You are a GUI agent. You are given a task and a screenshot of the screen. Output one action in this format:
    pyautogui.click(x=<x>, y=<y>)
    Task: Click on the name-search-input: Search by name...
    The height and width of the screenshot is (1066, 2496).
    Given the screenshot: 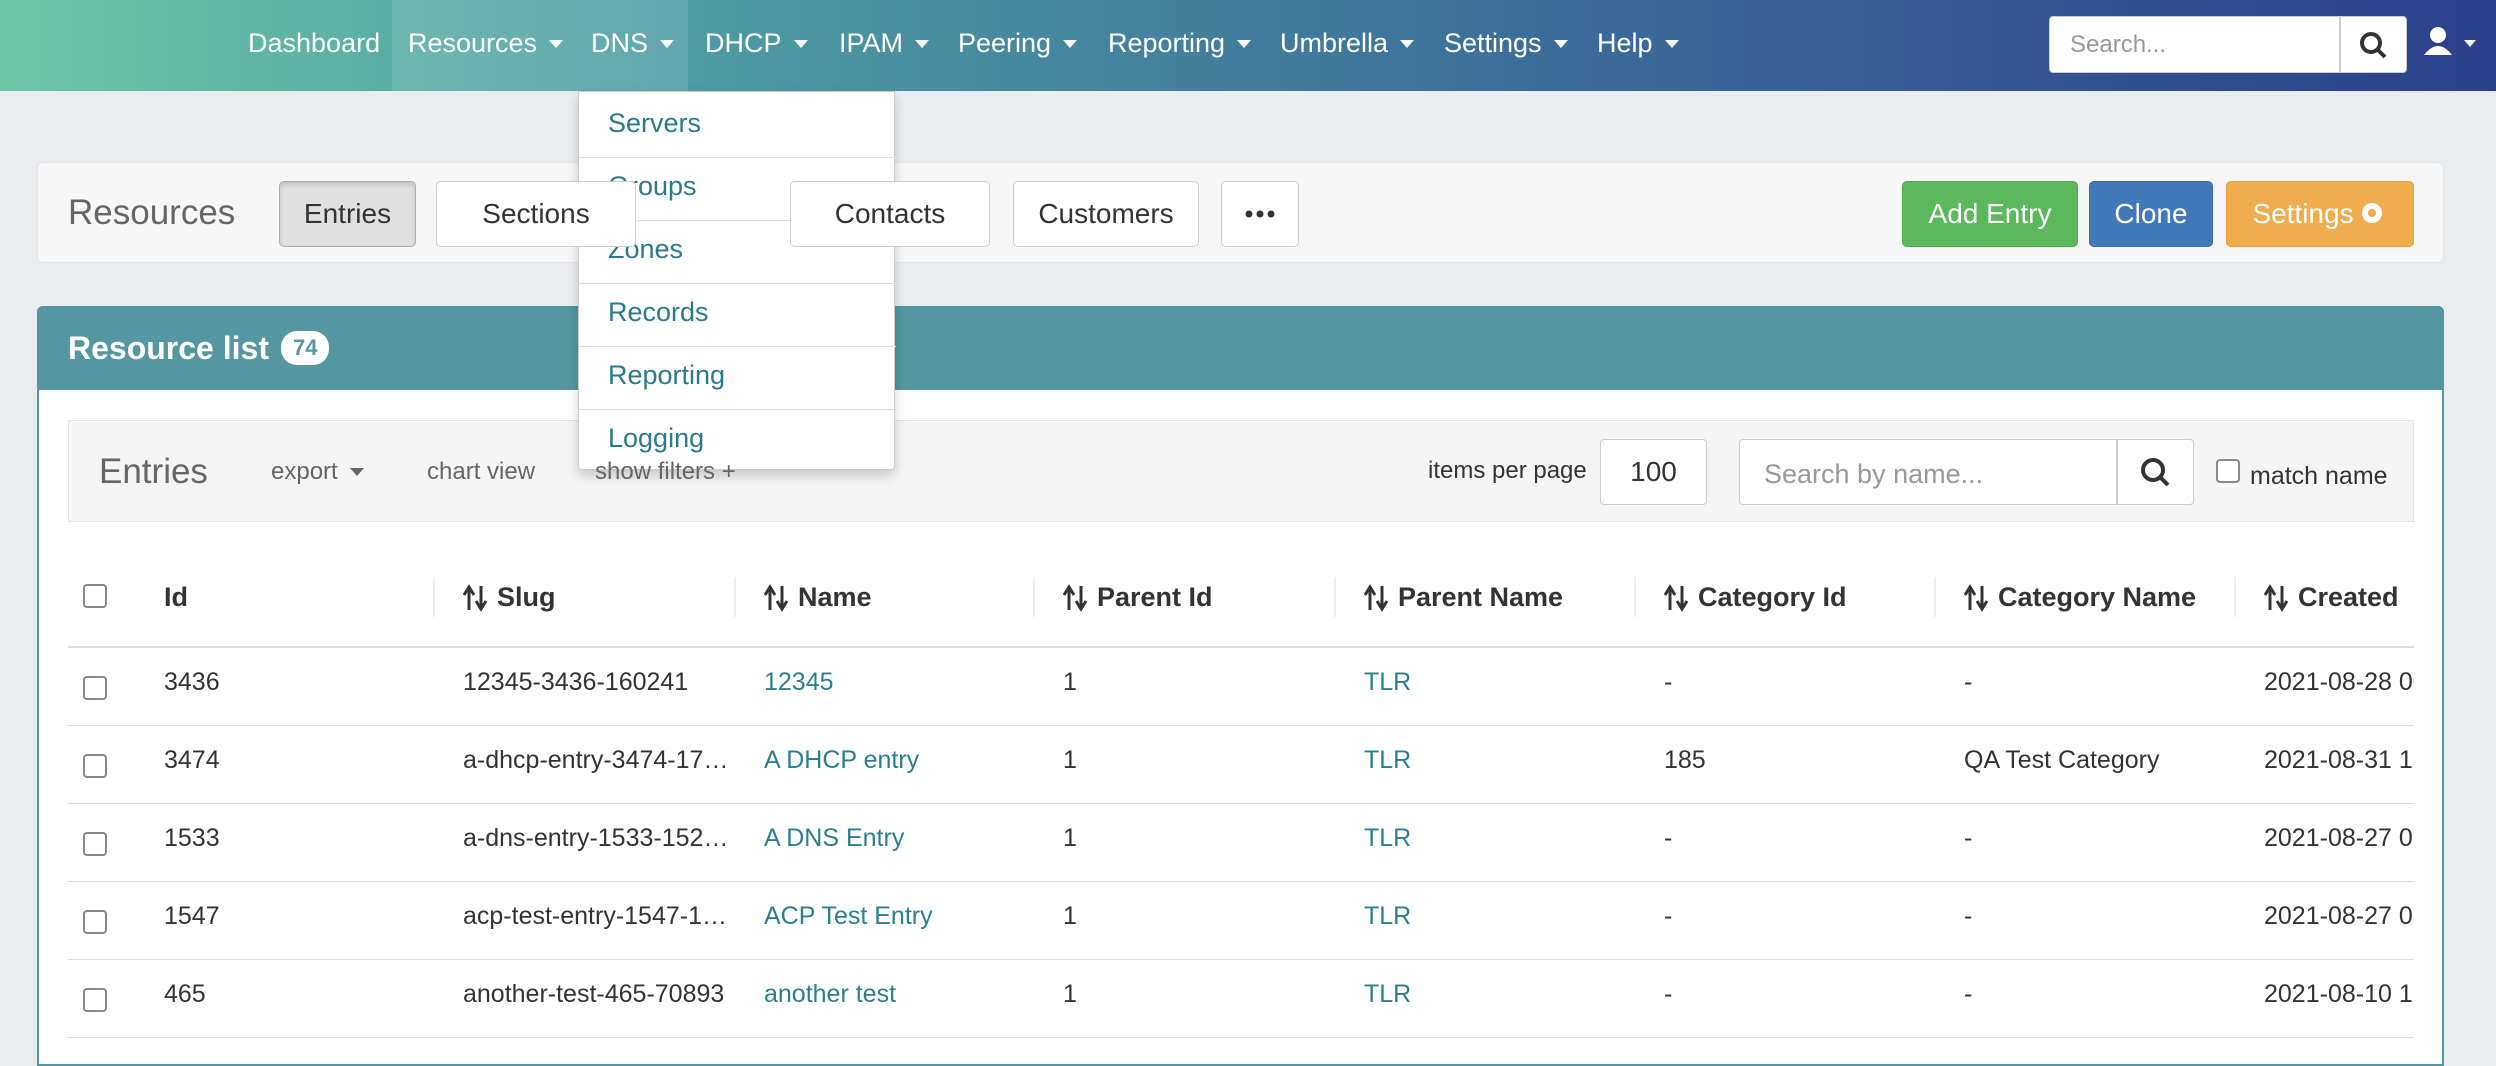 What is the action you would take?
    pyautogui.click(x=1928, y=472)
    